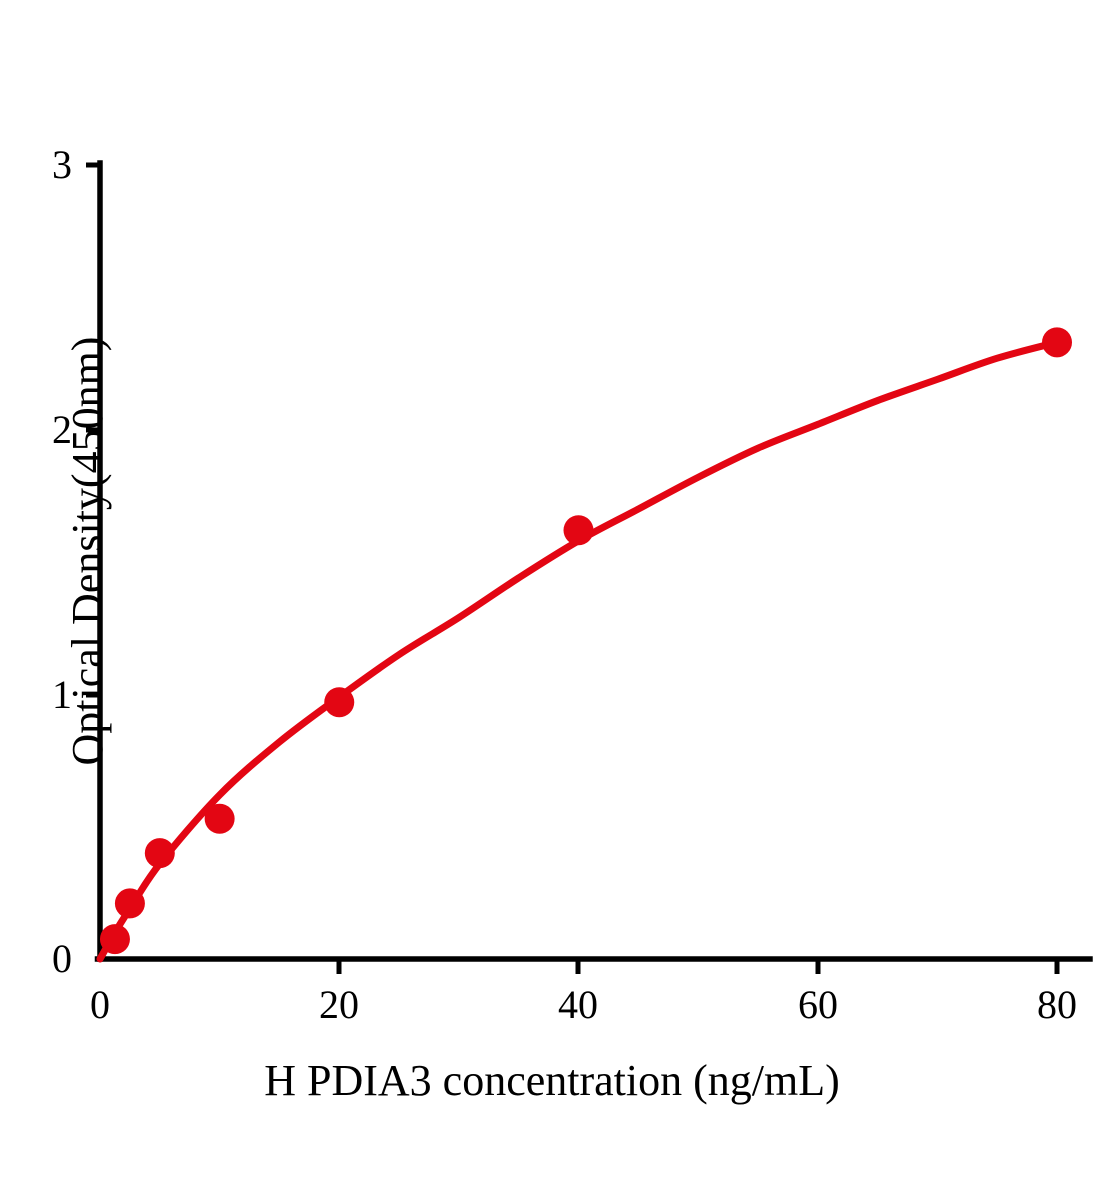 The height and width of the screenshot is (1200, 1104). What do you see at coordinates (1057, 1004) in the screenshot?
I see `x-tick-label-80: 80` at bounding box center [1057, 1004].